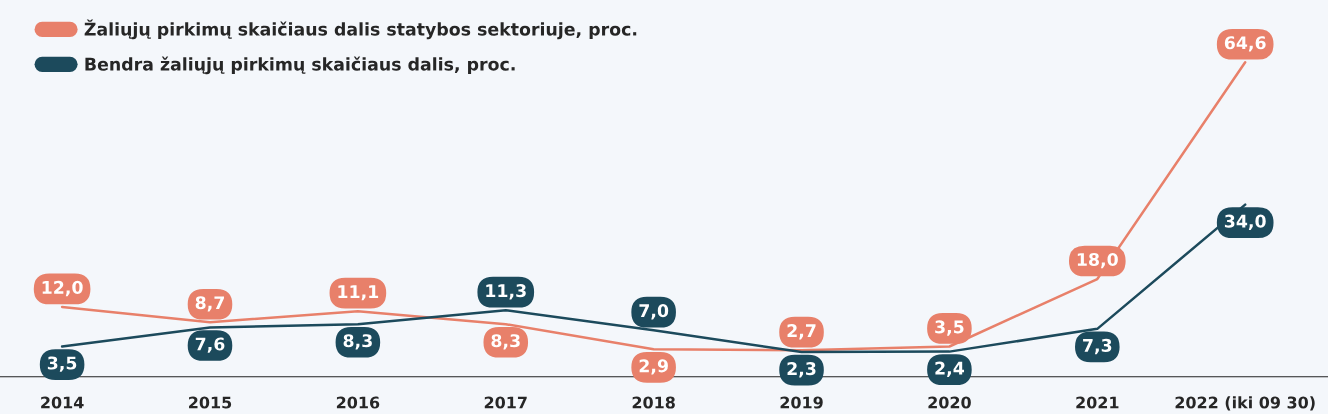 The height and width of the screenshot is (414, 1328). Describe the element at coordinates (210, 345) in the screenshot. I see `data-label: 7,6` at that location.